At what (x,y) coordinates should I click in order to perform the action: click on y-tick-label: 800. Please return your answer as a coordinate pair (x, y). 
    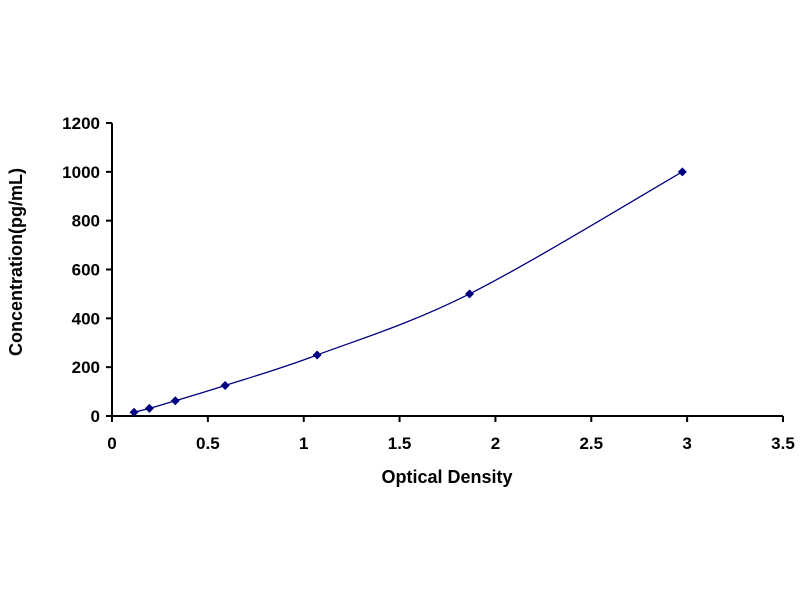
    Looking at the image, I should click on (86, 221).